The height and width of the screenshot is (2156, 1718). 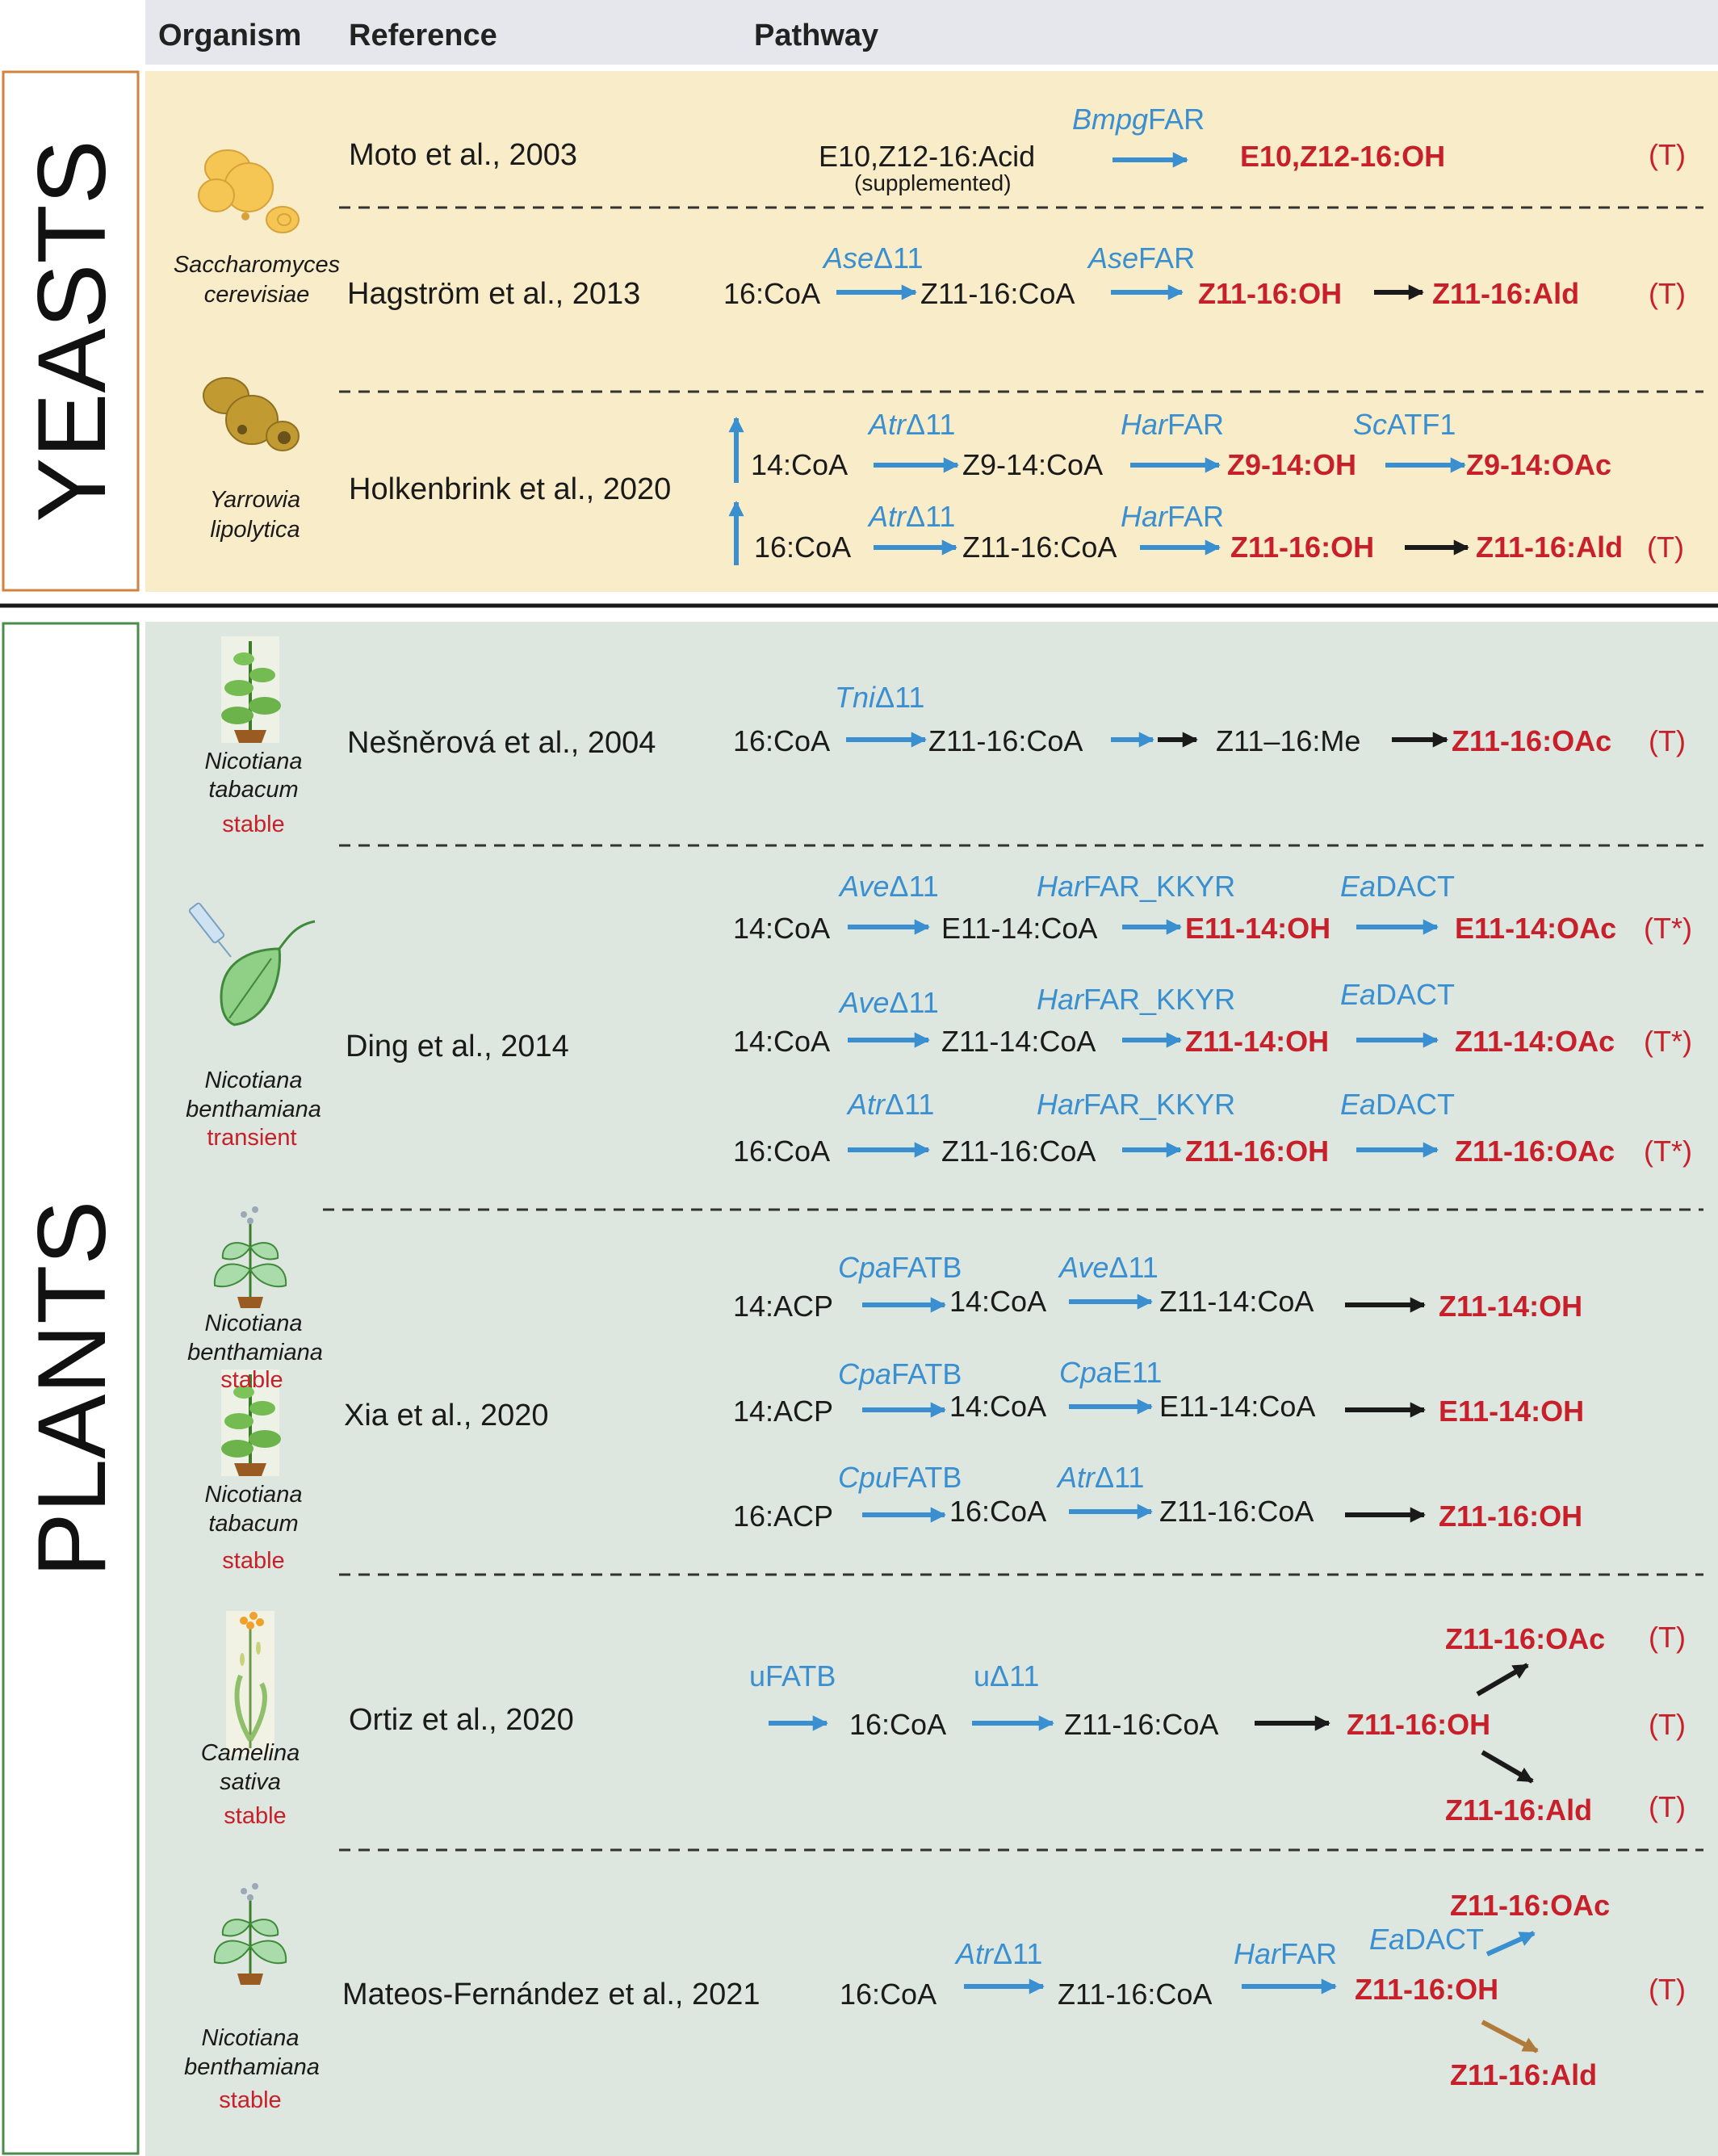 What do you see at coordinates (457, 1046) in the screenshot?
I see `reference-ding: Ding et al., 2014` at bounding box center [457, 1046].